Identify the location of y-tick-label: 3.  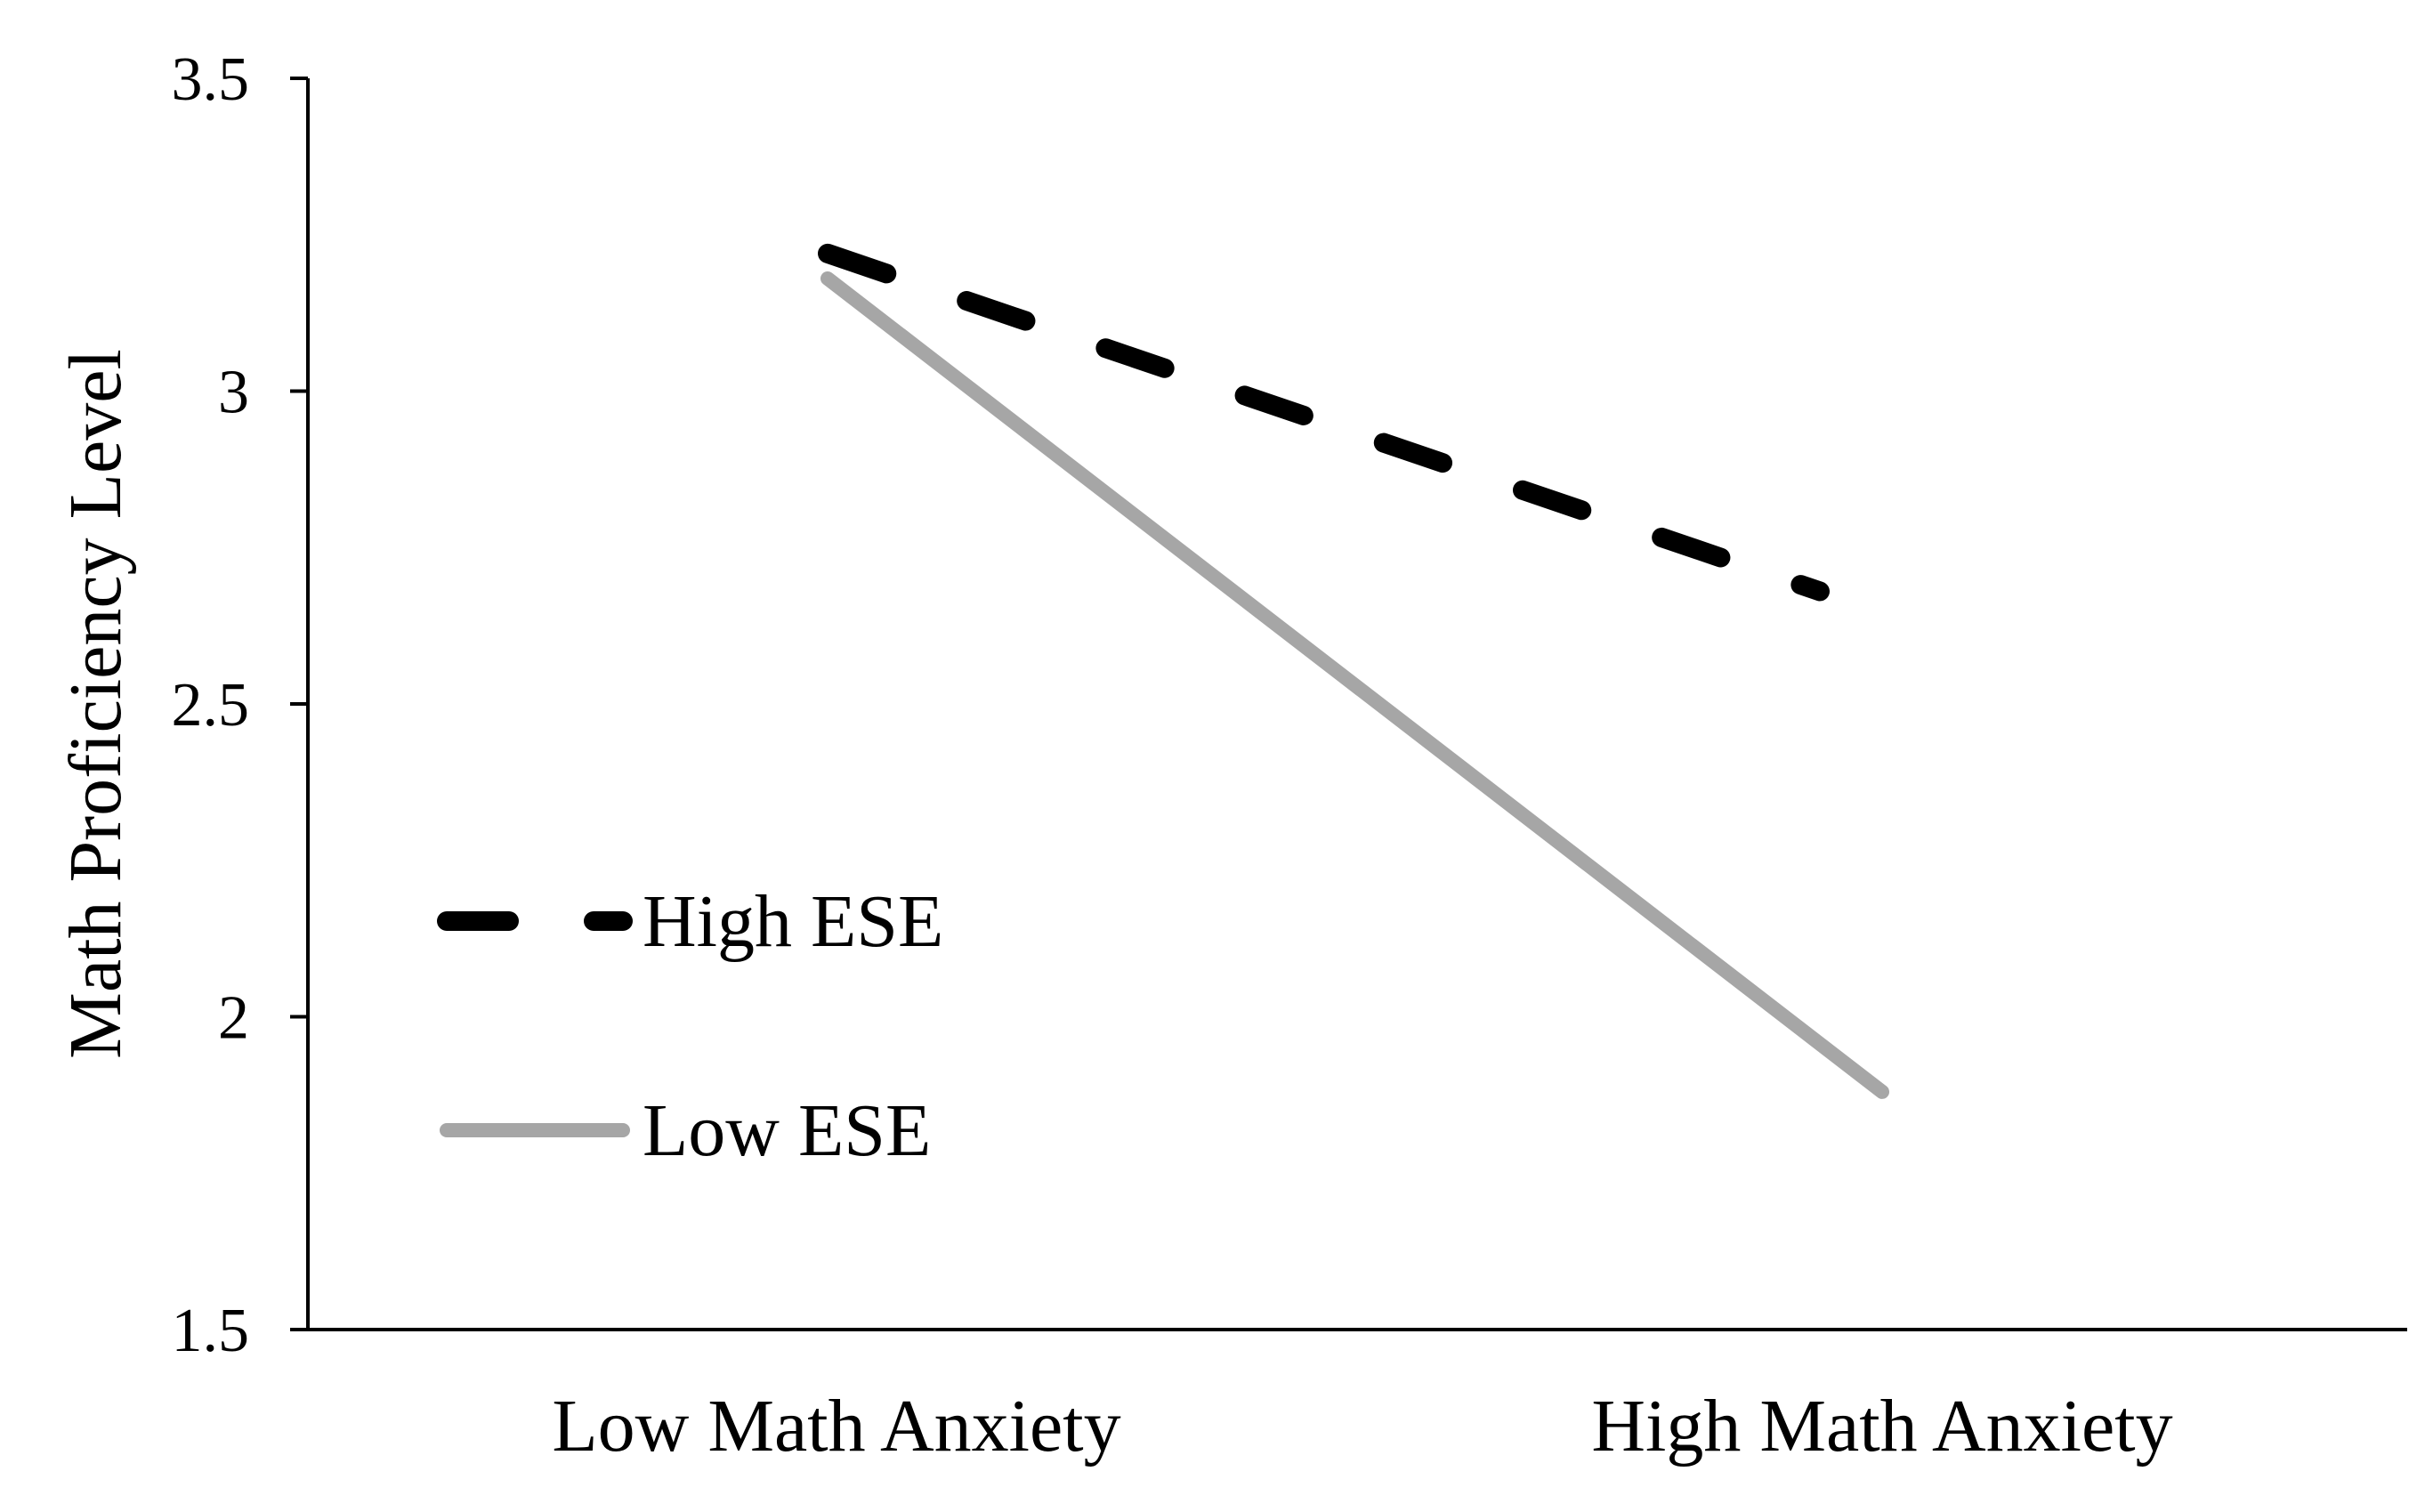
(233, 393).